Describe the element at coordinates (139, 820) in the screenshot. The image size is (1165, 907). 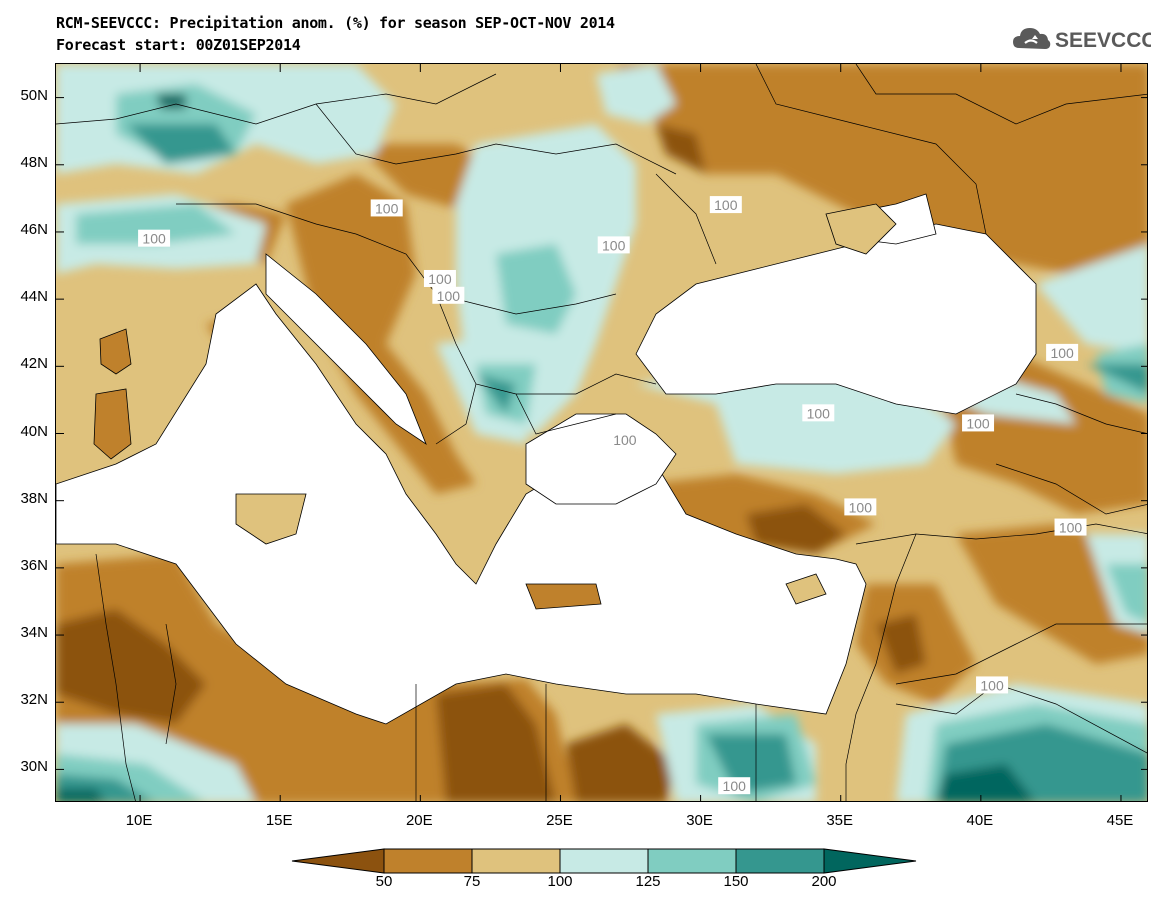
I see `lon-tick-label: 10E` at that location.